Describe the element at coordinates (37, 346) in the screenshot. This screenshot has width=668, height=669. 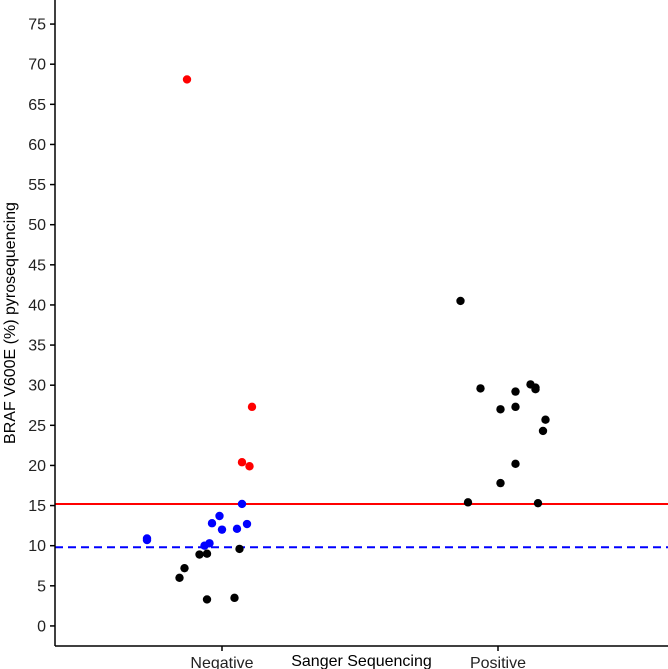
I see `y-tick-label: 35` at that location.